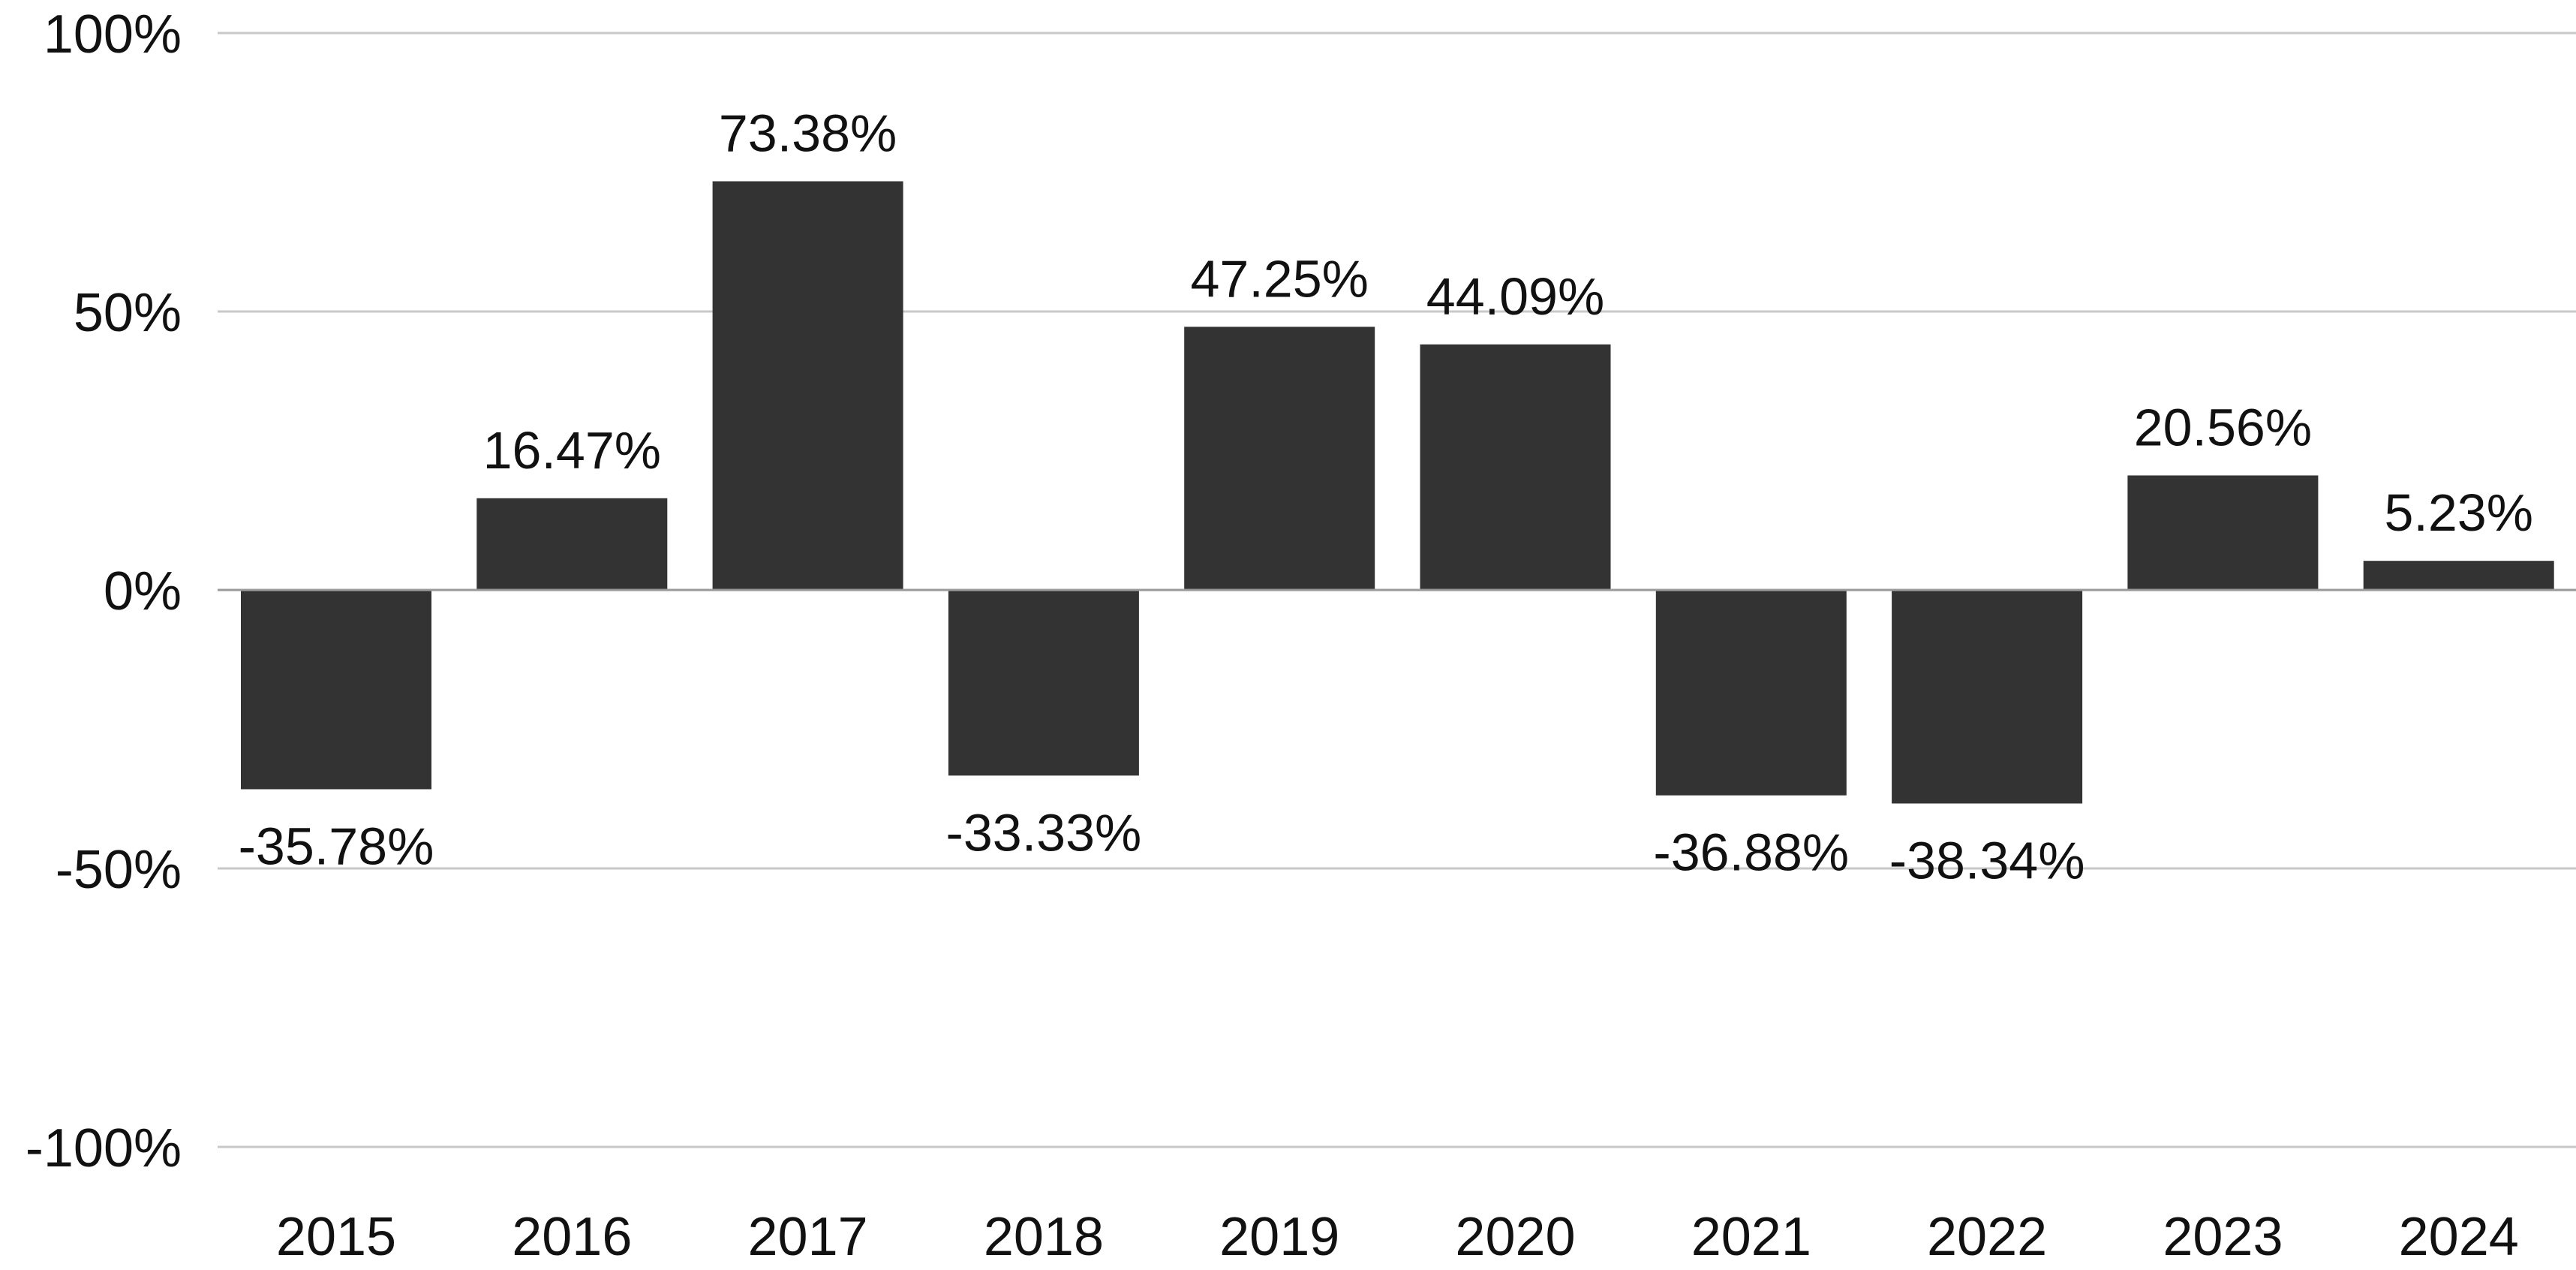  What do you see at coordinates (1987, 1237) in the screenshot?
I see `x-tick-label: 2022` at bounding box center [1987, 1237].